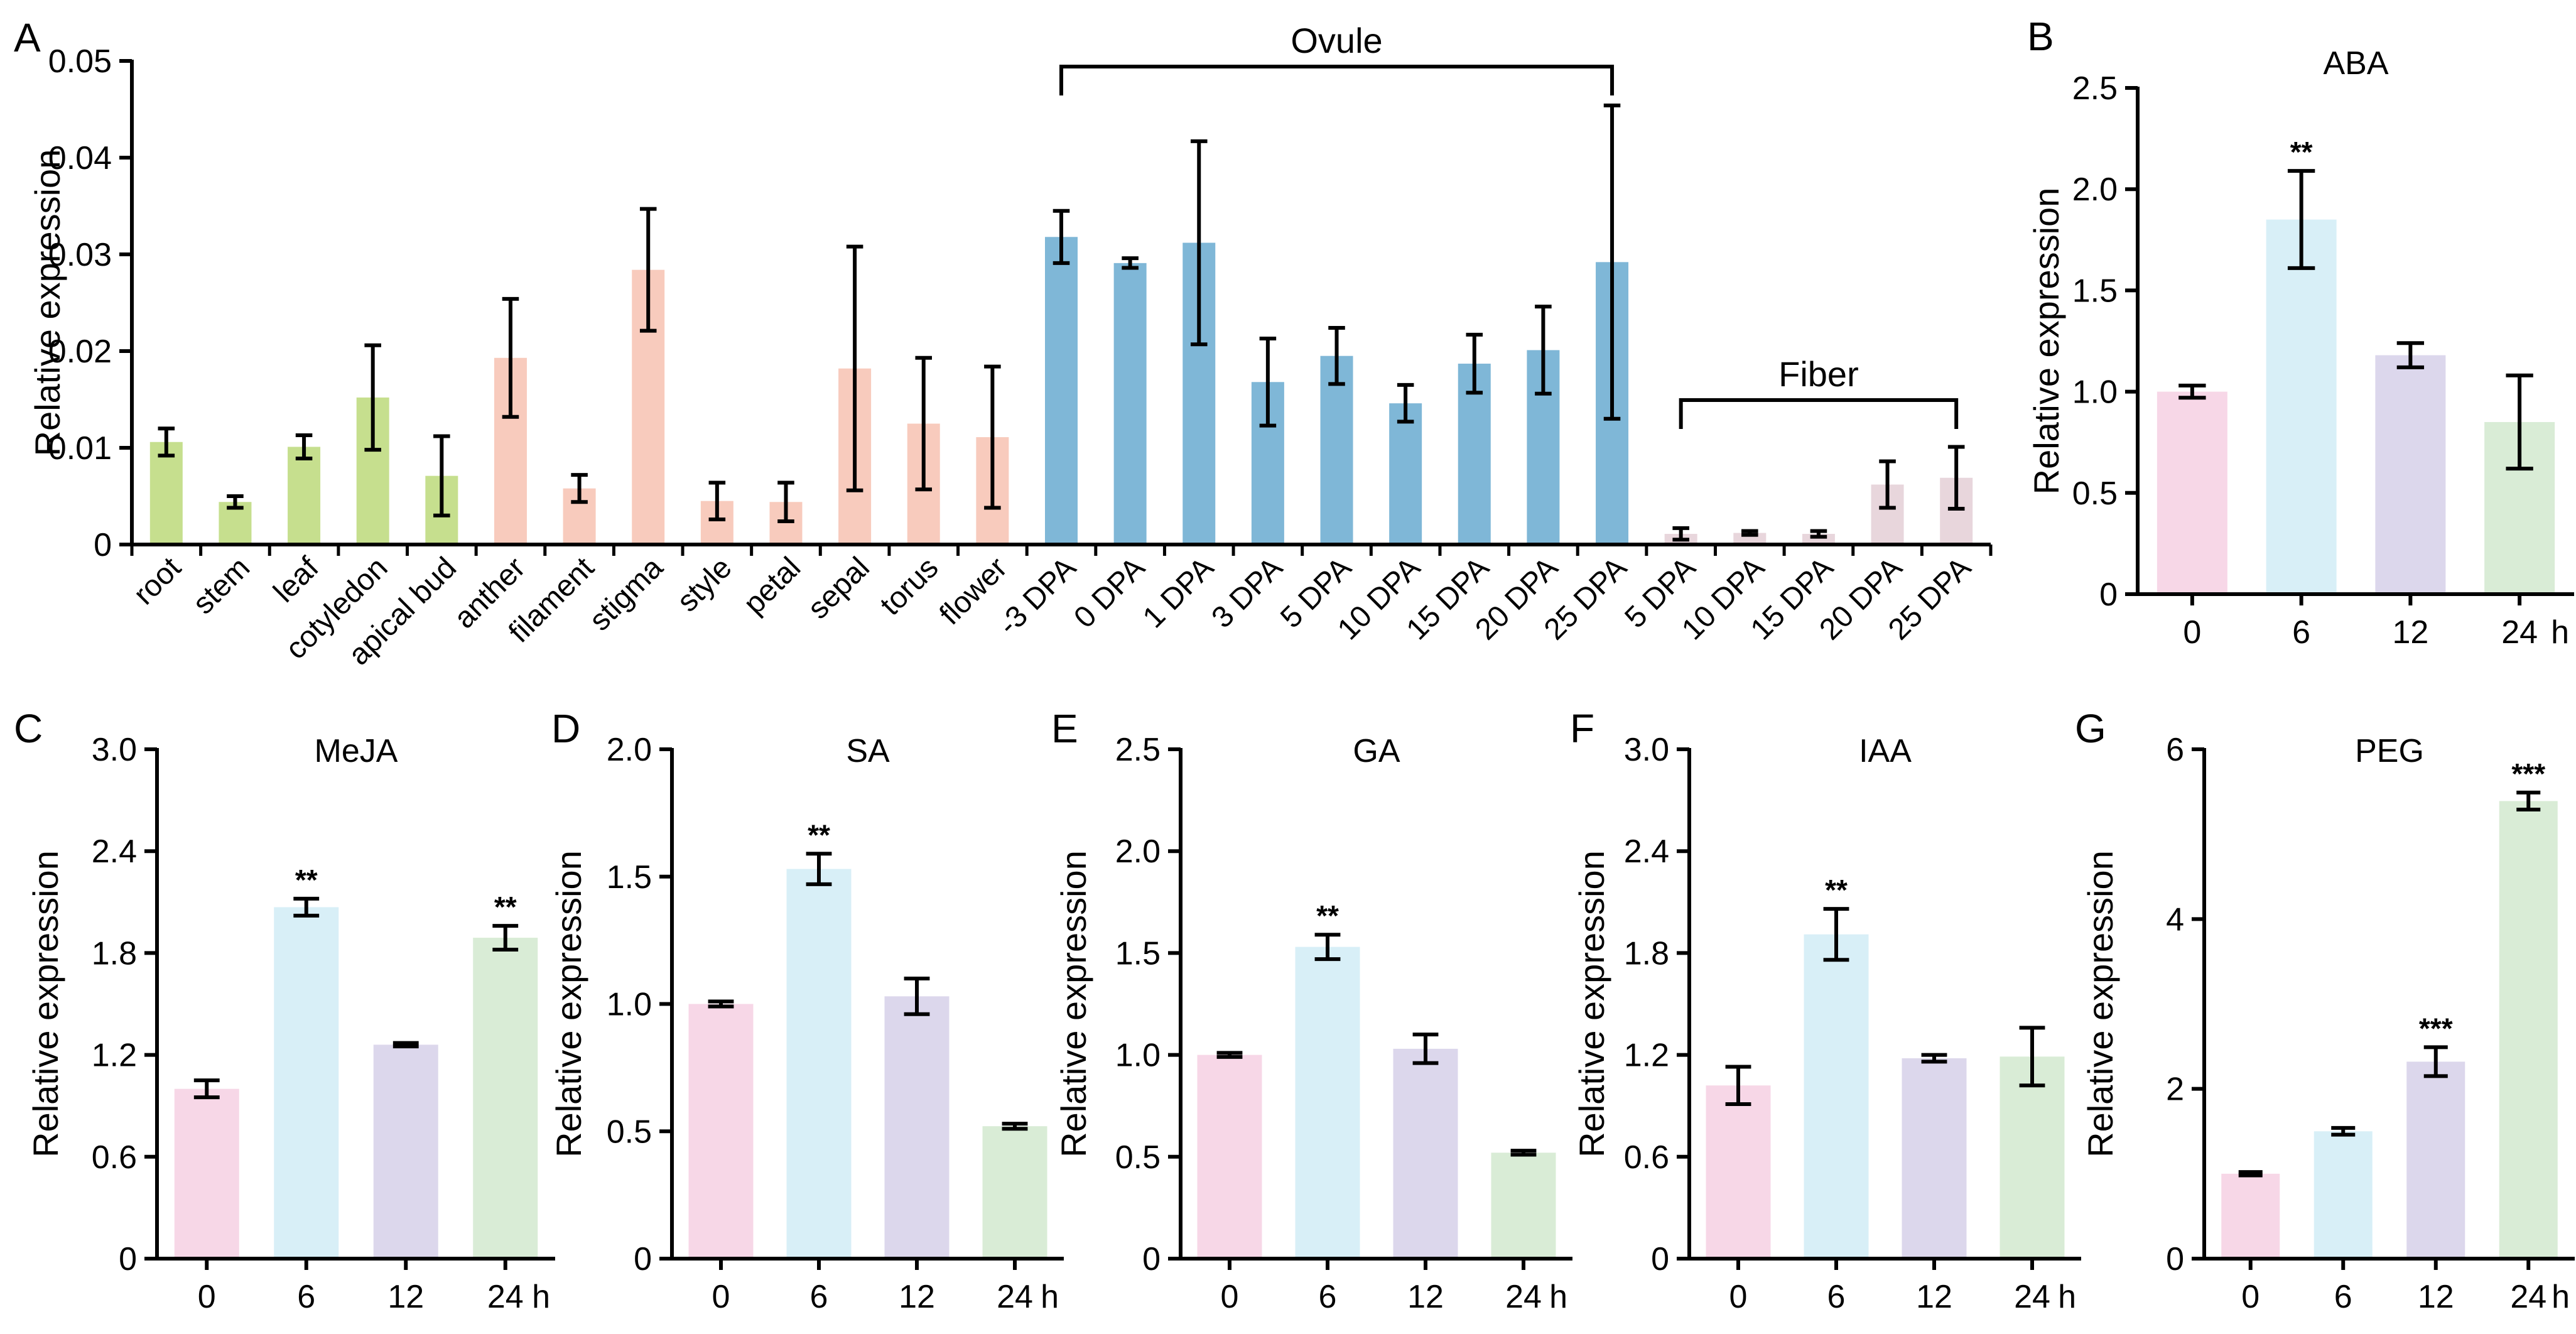  I want to click on y-tick-label: 0.05, so click(80, 61).